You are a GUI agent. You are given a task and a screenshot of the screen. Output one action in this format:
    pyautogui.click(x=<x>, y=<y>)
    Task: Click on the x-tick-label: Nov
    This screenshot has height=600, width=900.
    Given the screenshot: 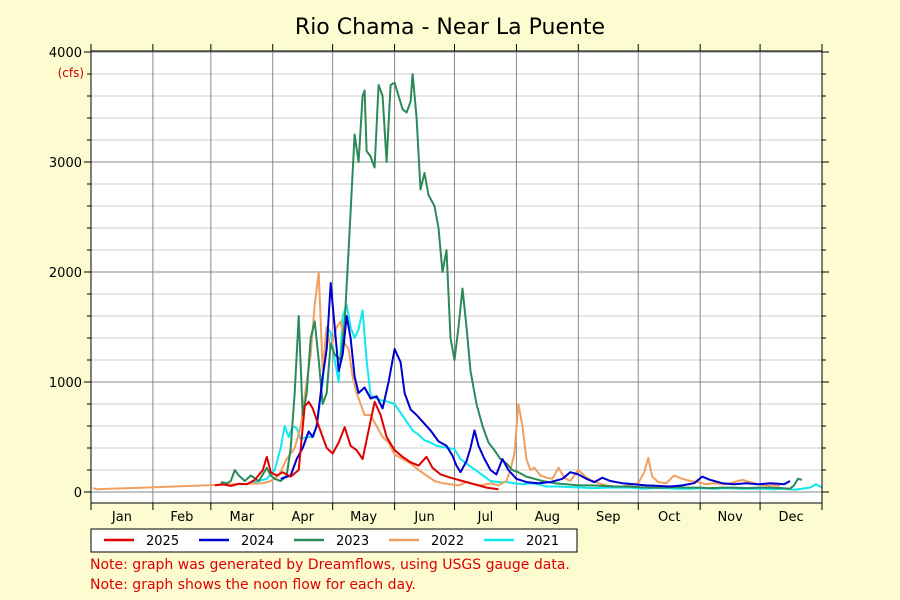 What is the action you would take?
    pyautogui.click(x=730, y=517)
    